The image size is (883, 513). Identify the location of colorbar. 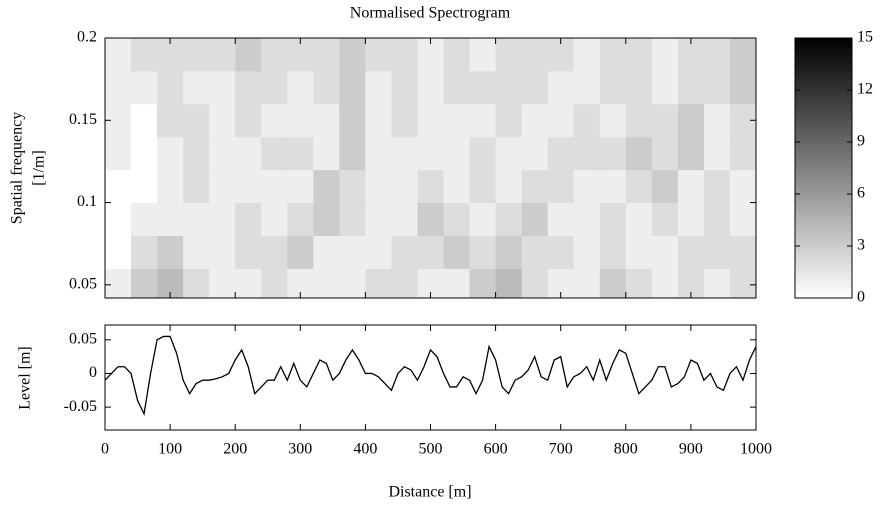
(823, 168).